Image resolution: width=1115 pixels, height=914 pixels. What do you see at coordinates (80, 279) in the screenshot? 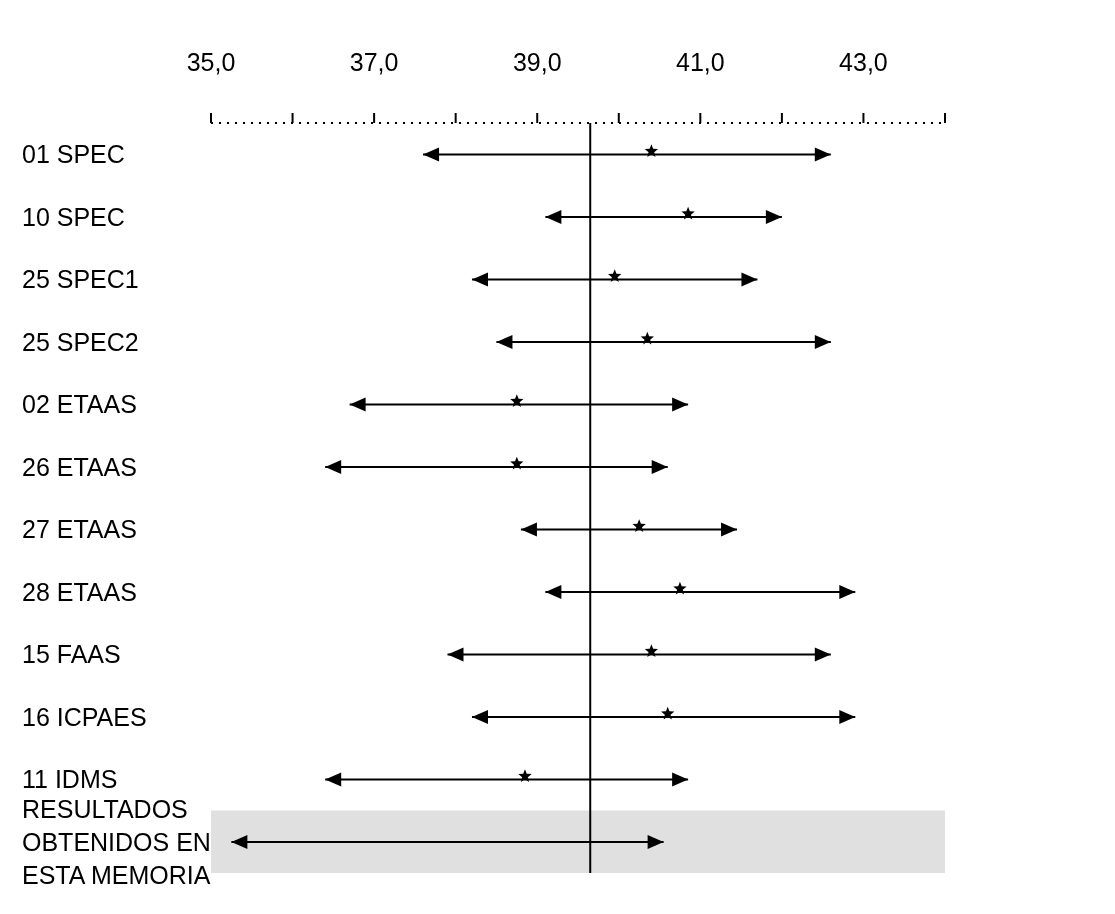
I see `y-tick-label: 25 SPEC1` at bounding box center [80, 279].